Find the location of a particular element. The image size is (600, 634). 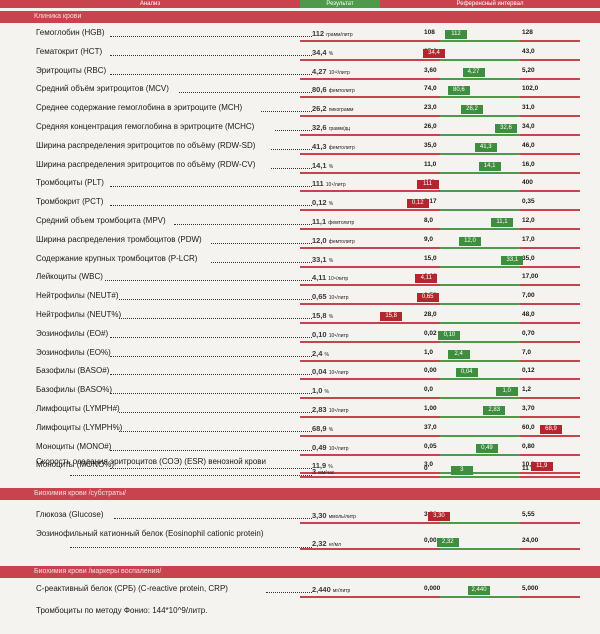

ref-low: 3,0 is located at coordinates (429, 465).